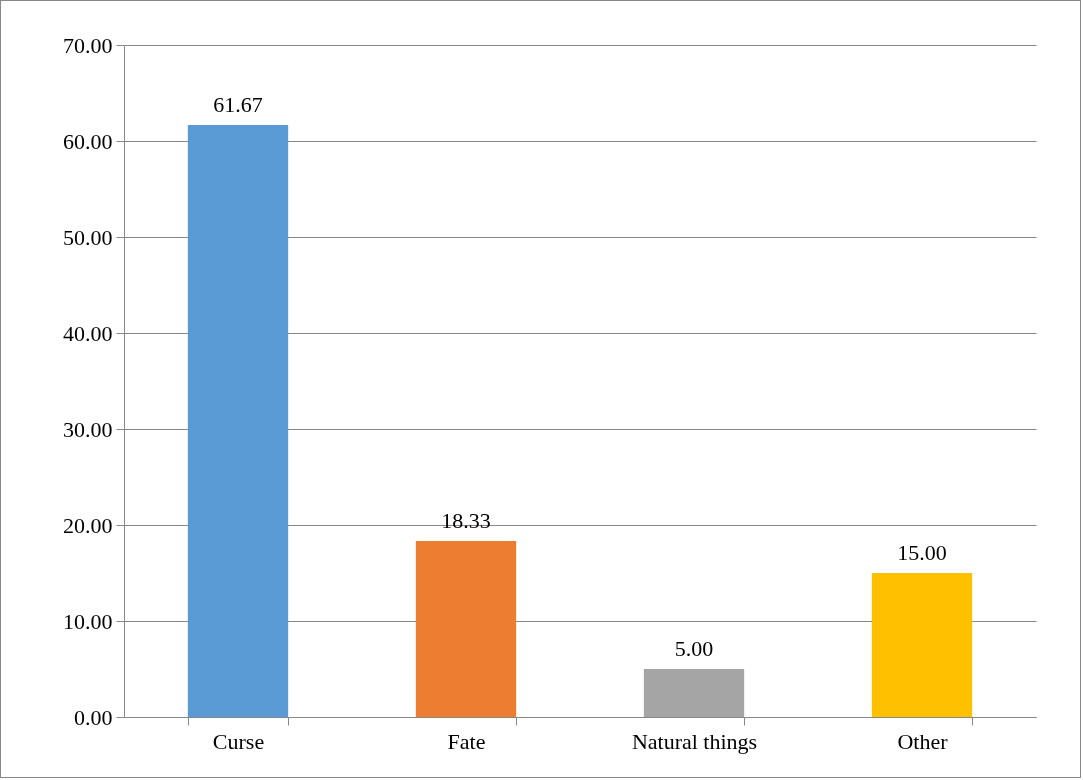 The height and width of the screenshot is (780, 1083). Describe the element at coordinates (88, 621) in the screenshot. I see `y-tick-label: 10.00` at that location.